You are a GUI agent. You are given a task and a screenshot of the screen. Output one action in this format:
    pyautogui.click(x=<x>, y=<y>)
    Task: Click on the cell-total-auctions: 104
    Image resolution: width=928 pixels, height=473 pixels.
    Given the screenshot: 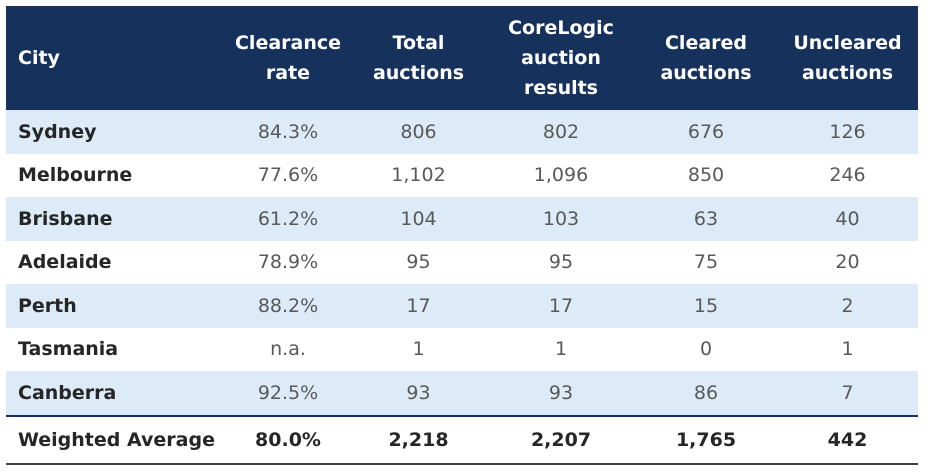 What is the action you would take?
    pyautogui.click(x=418, y=219)
    